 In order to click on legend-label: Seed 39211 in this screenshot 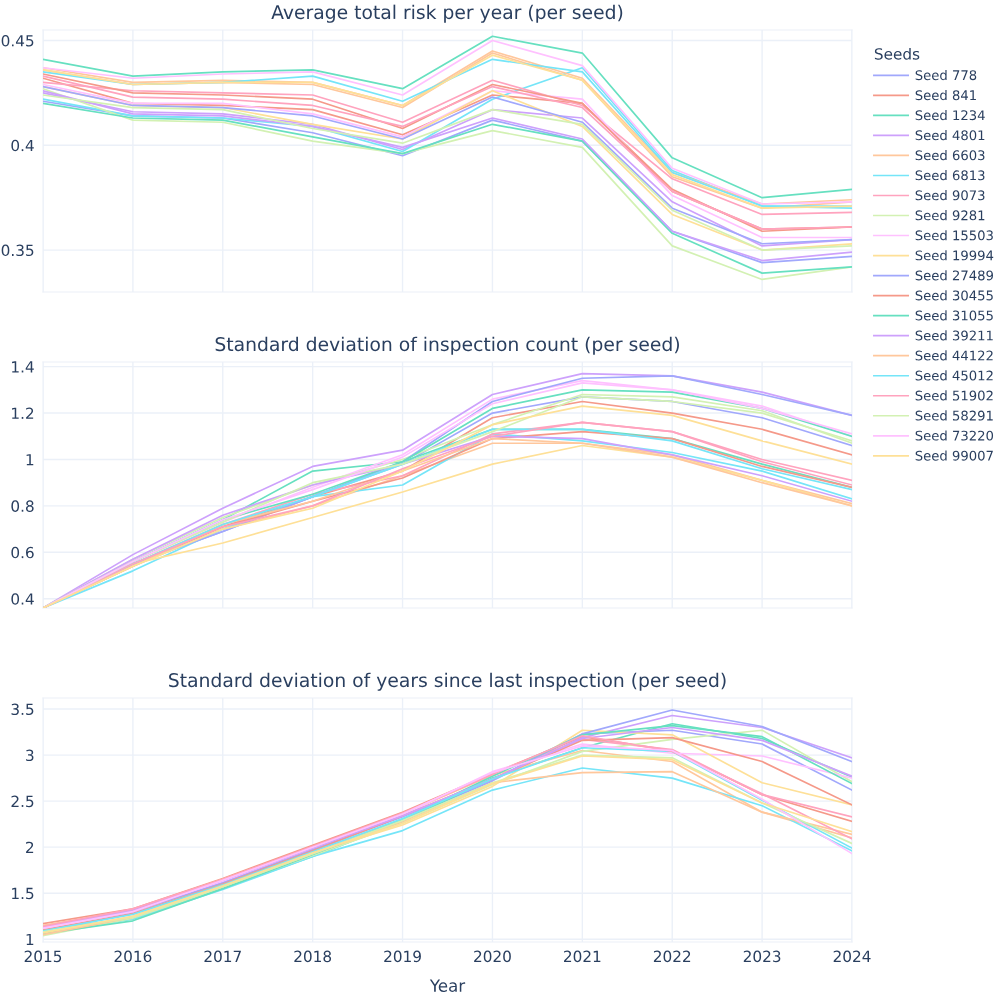, I will do `click(954, 335)`.